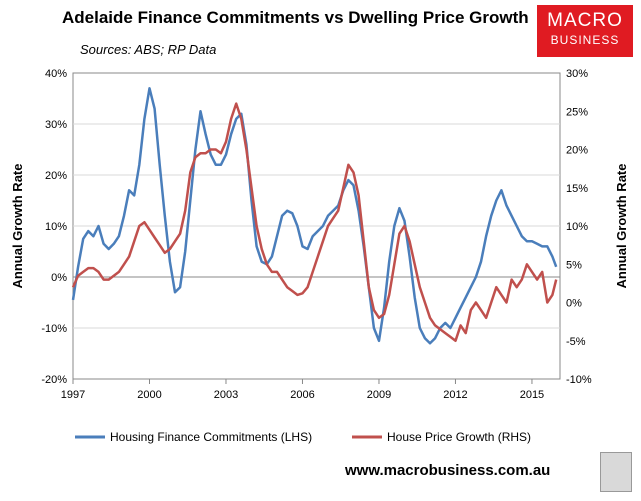  Describe the element at coordinates (149, 395) in the screenshot. I see `x-tick: 2000` at that location.